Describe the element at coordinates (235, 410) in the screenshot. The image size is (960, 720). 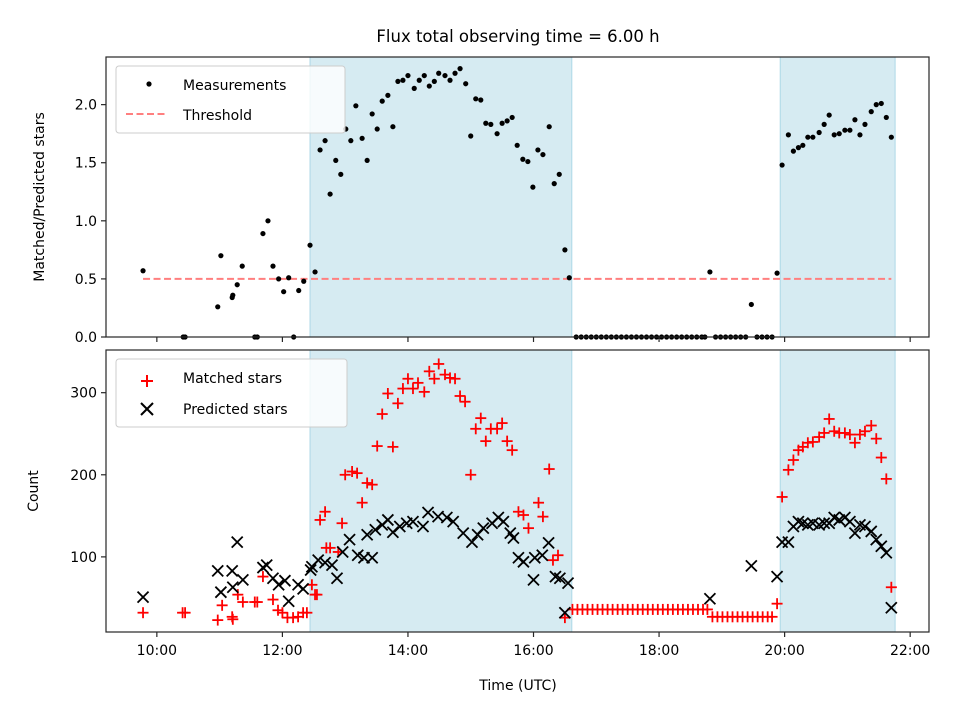
I see `legend-label-predicted: Predicted stars` at that location.